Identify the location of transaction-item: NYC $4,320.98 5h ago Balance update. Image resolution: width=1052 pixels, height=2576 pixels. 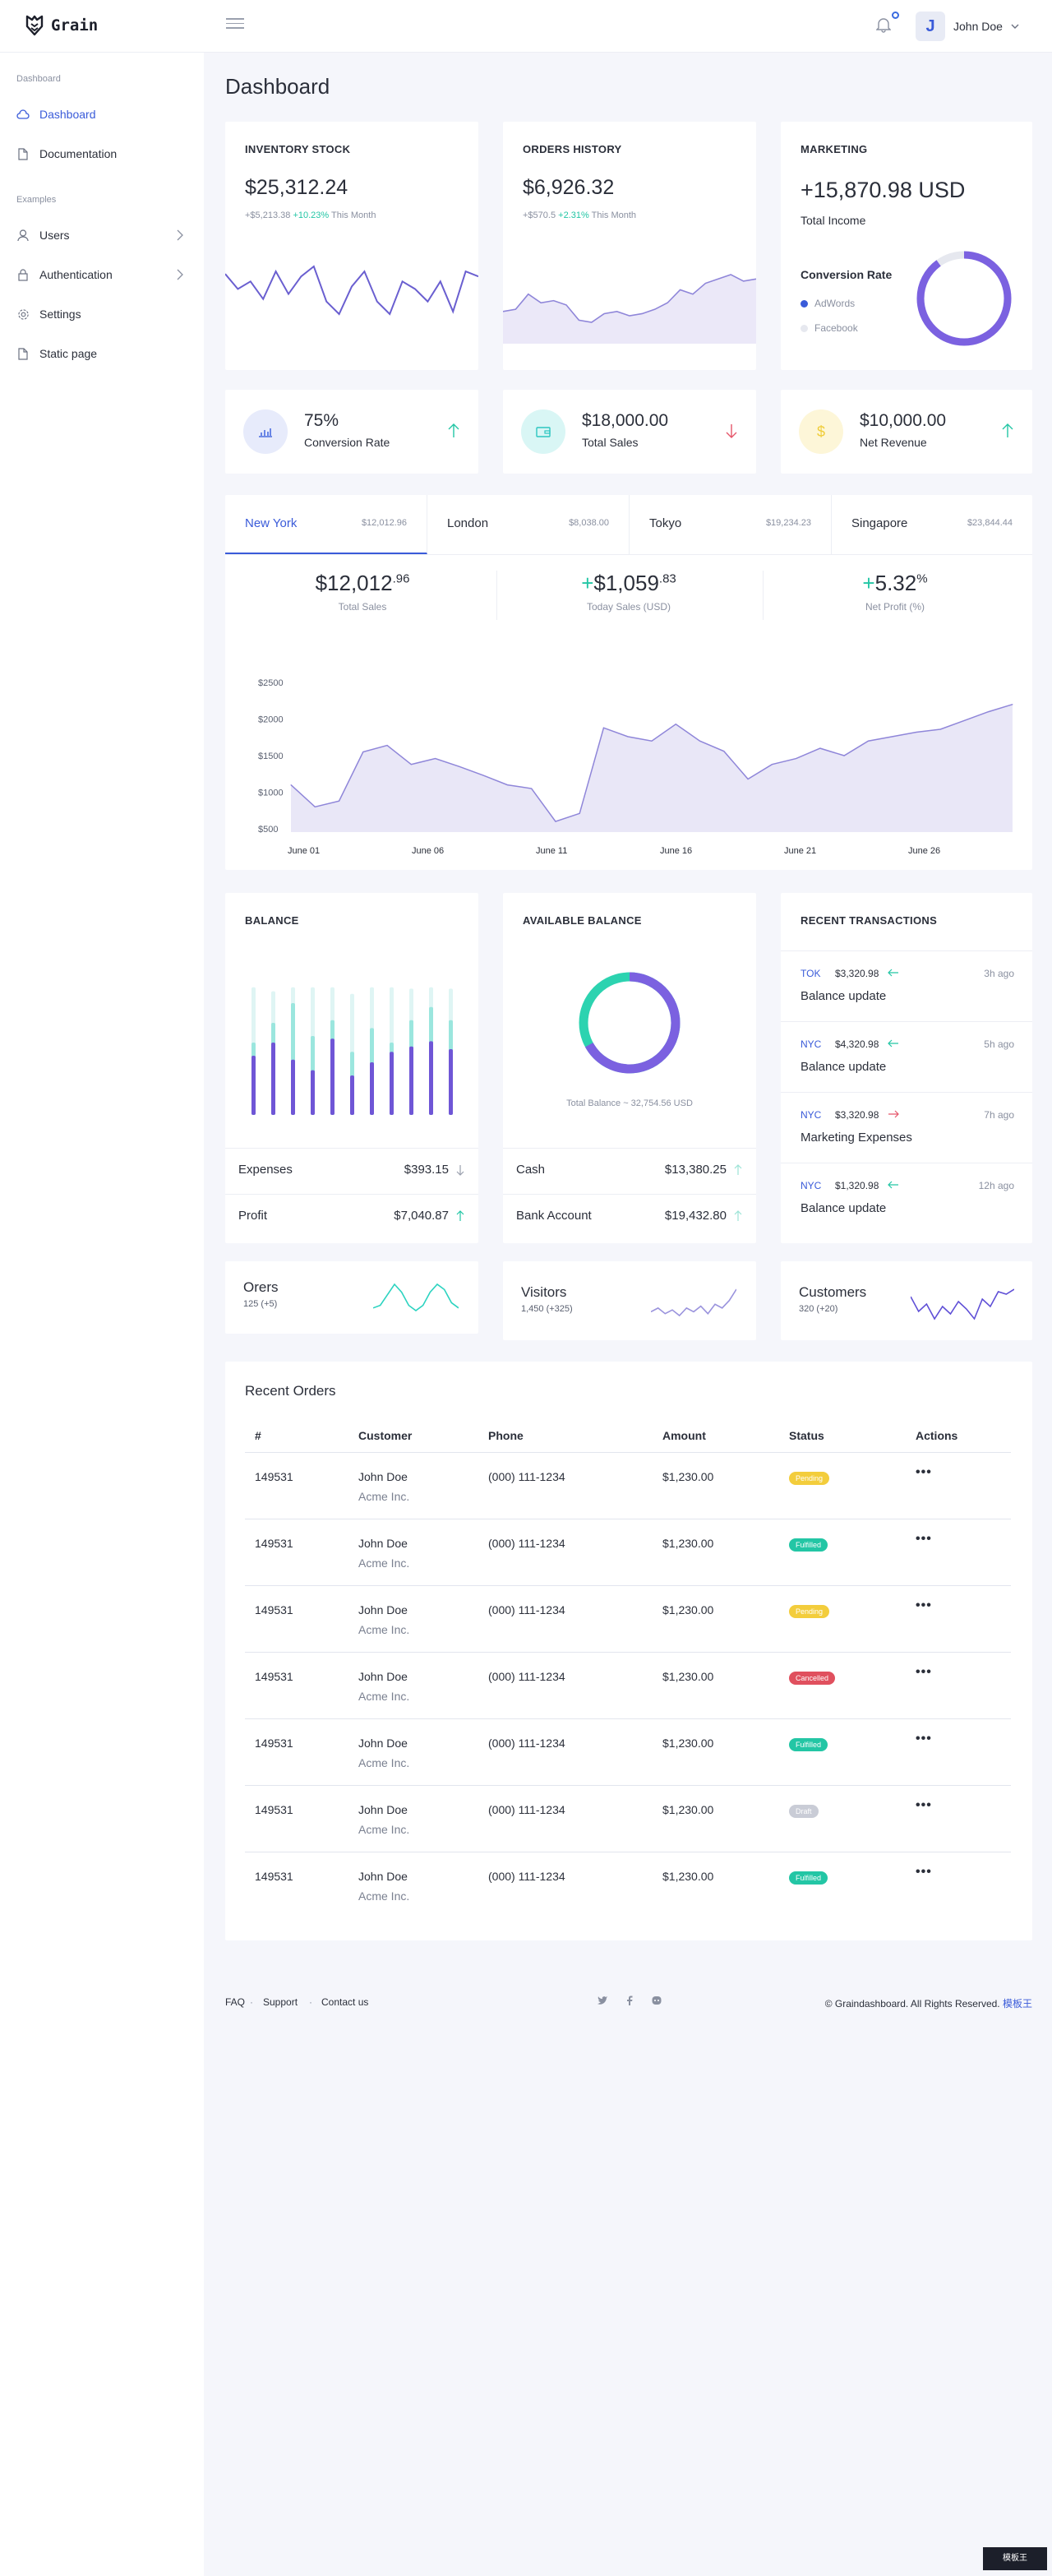
(906, 1056).